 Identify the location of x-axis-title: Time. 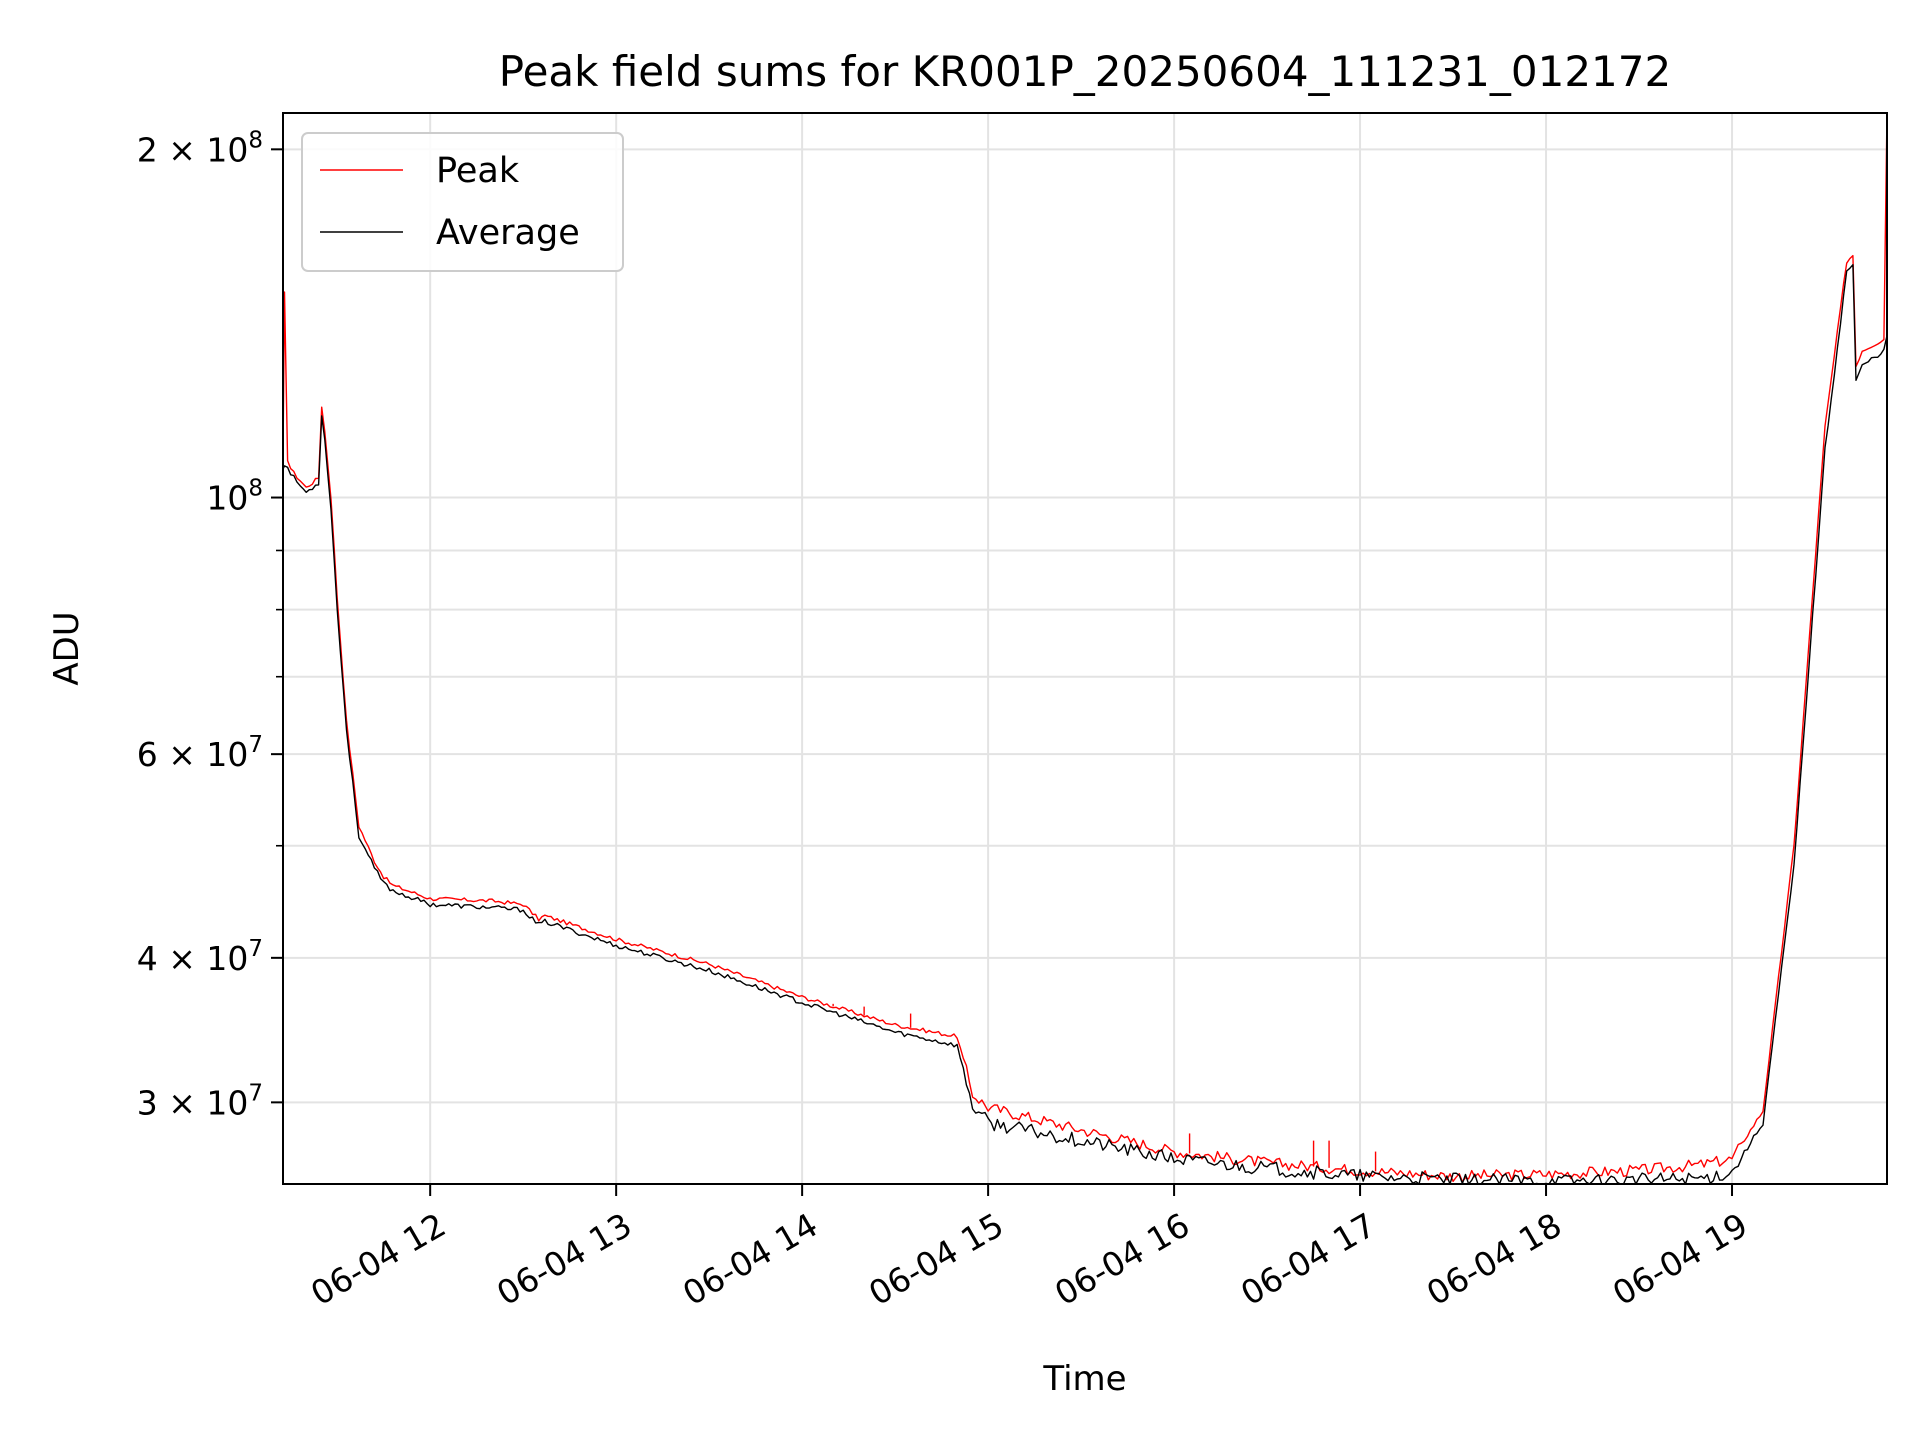
(1084, 1379).